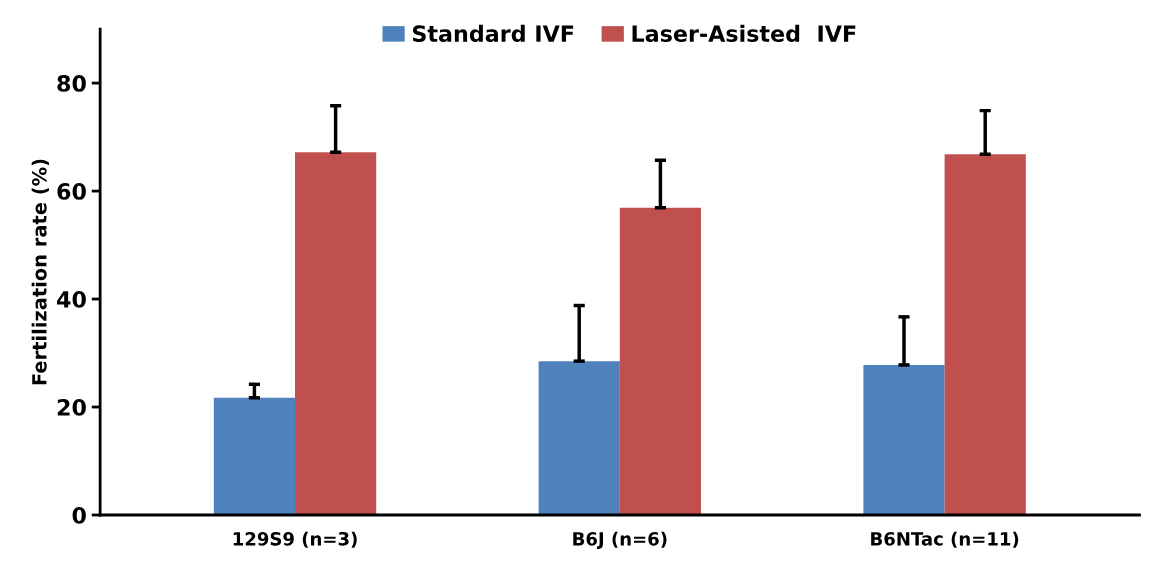 This screenshot has width=1151, height=565. I want to click on y-tick-label: 80, so click(71, 83).